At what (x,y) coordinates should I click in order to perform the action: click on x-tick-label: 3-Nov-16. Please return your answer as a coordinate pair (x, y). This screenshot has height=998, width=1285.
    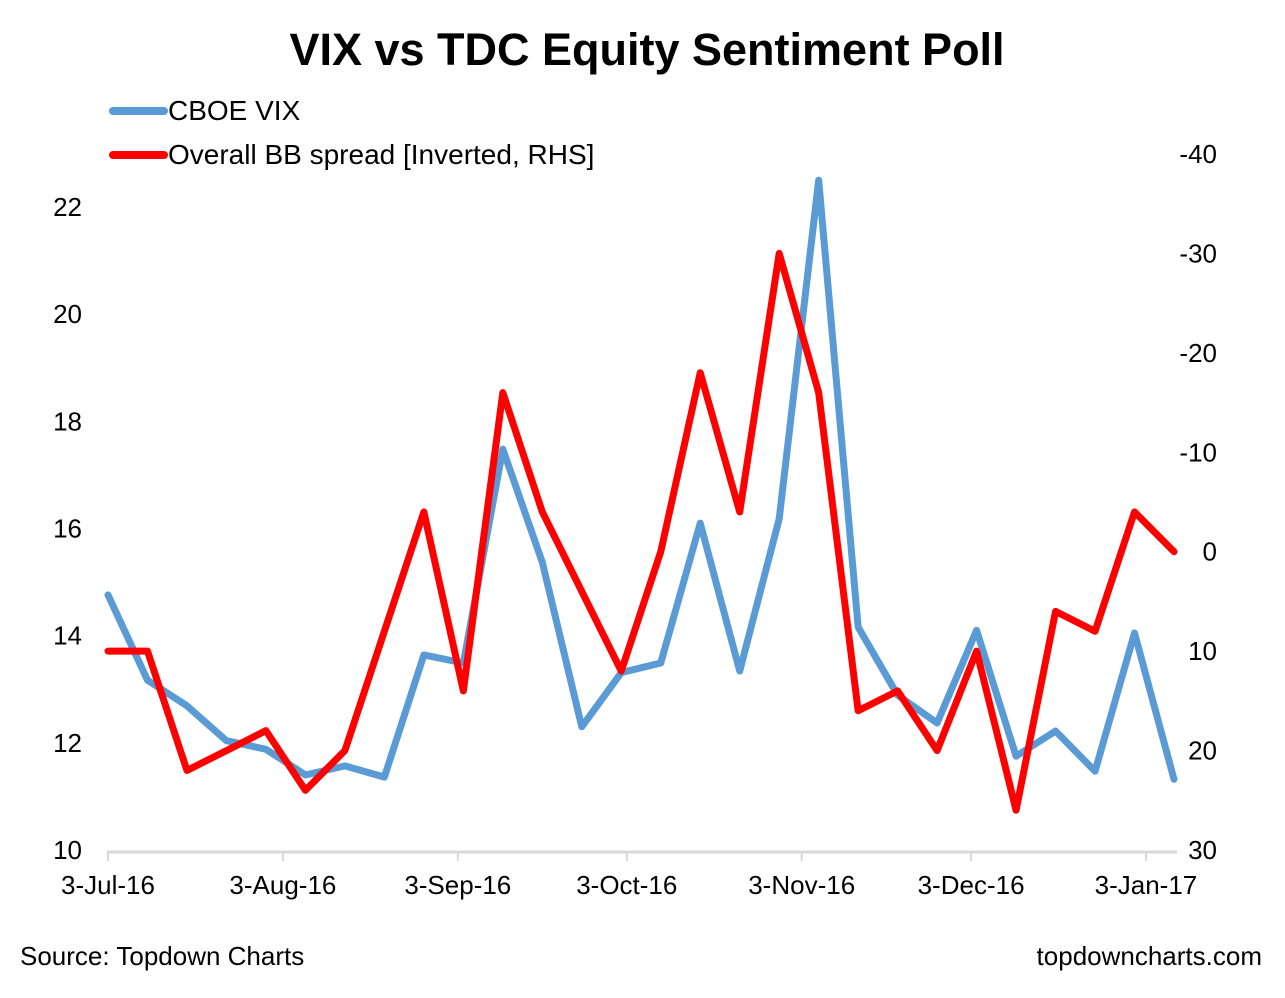
    Looking at the image, I should click on (801, 885).